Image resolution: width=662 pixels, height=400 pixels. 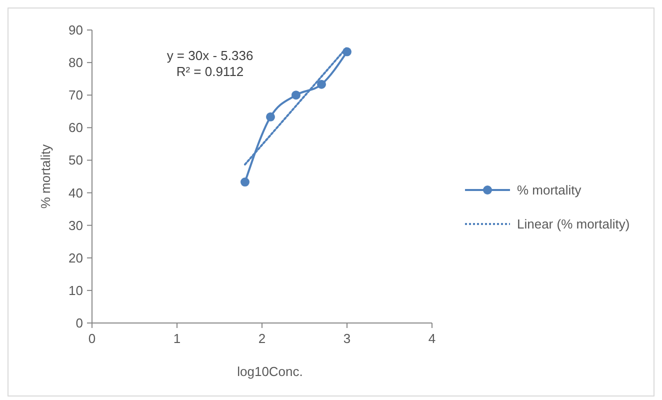 I want to click on x-axis-title: log10Conc., so click(x=270, y=371).